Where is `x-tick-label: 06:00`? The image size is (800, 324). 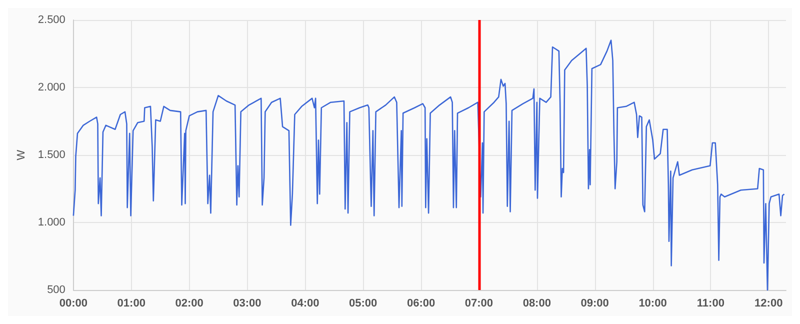 x-tick-label: 06:00 is located at coordinates (421, 304).